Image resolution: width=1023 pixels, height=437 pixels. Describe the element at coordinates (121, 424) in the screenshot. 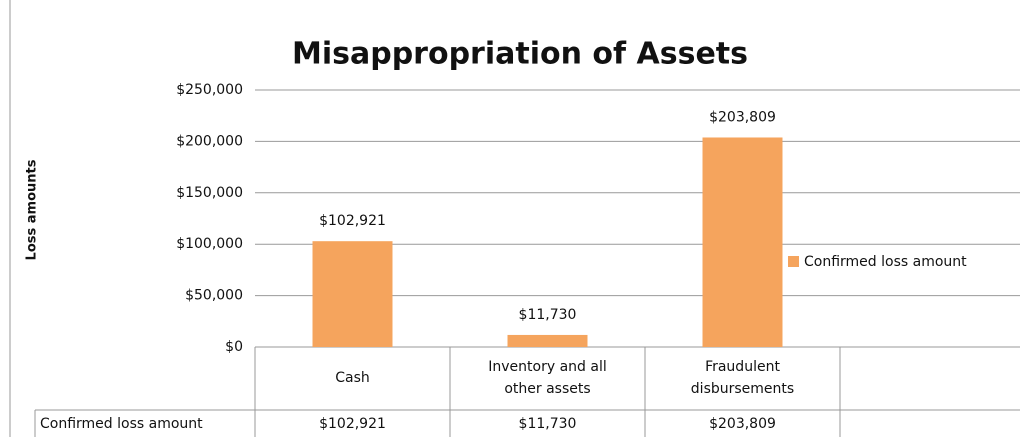

I see `table-row-label: Confirmed loss amount` at that location.